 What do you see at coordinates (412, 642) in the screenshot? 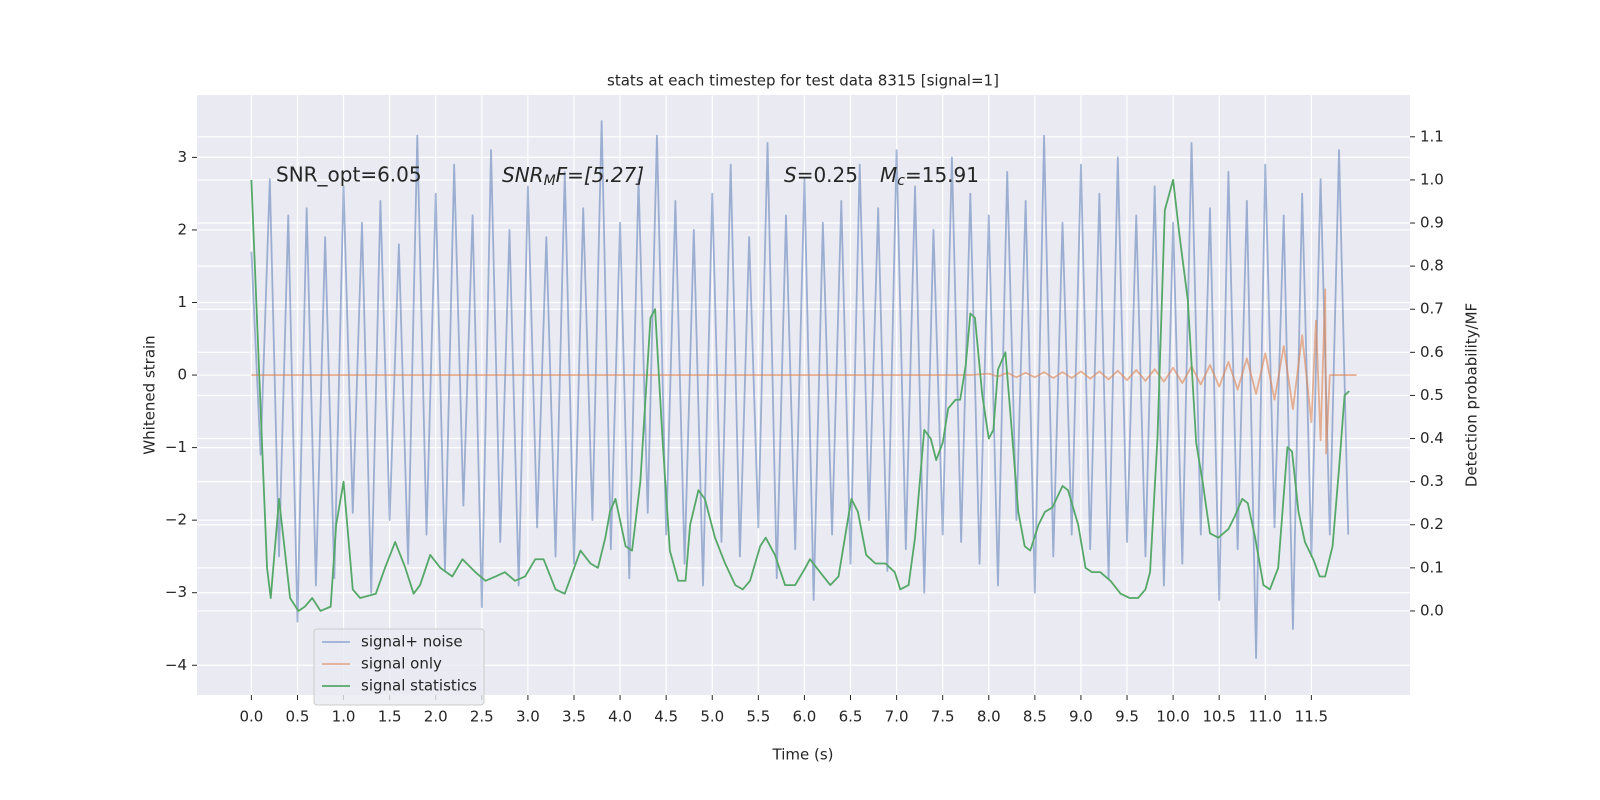
I see `legend-label: signal+ noise` at bounding box center [412, 642].